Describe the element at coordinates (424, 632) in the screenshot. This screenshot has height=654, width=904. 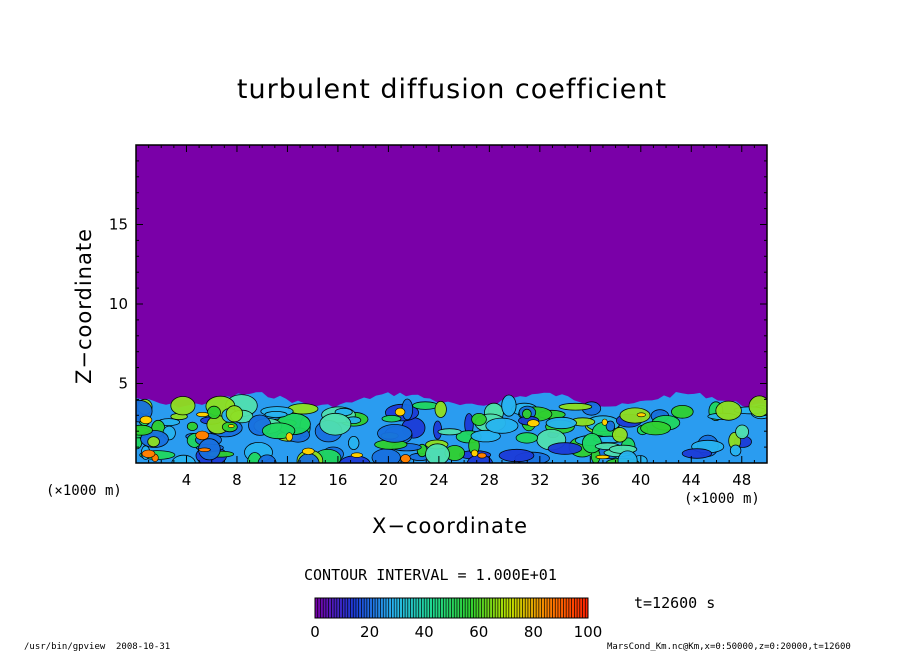
I see `colorbar-tick-label: 40` at that location.